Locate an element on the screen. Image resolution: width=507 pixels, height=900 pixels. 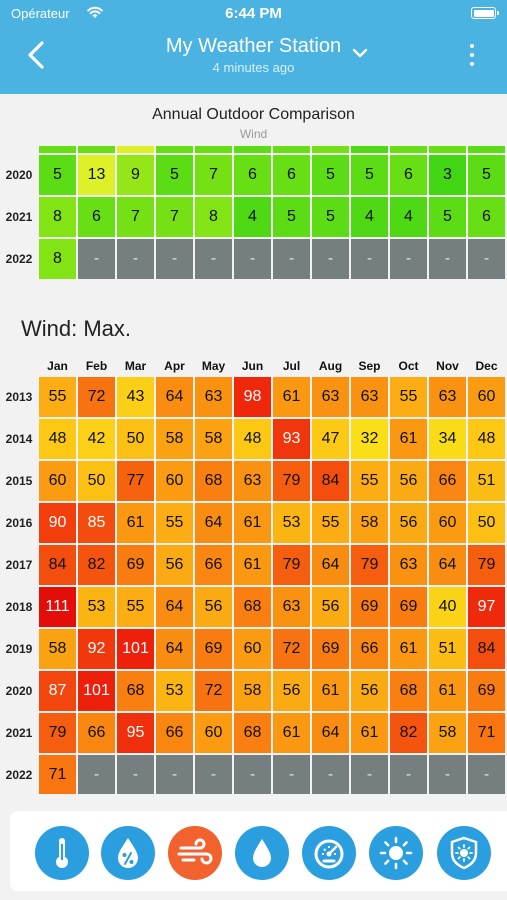
table-cell: 7 is located at coordinates (174, 217).